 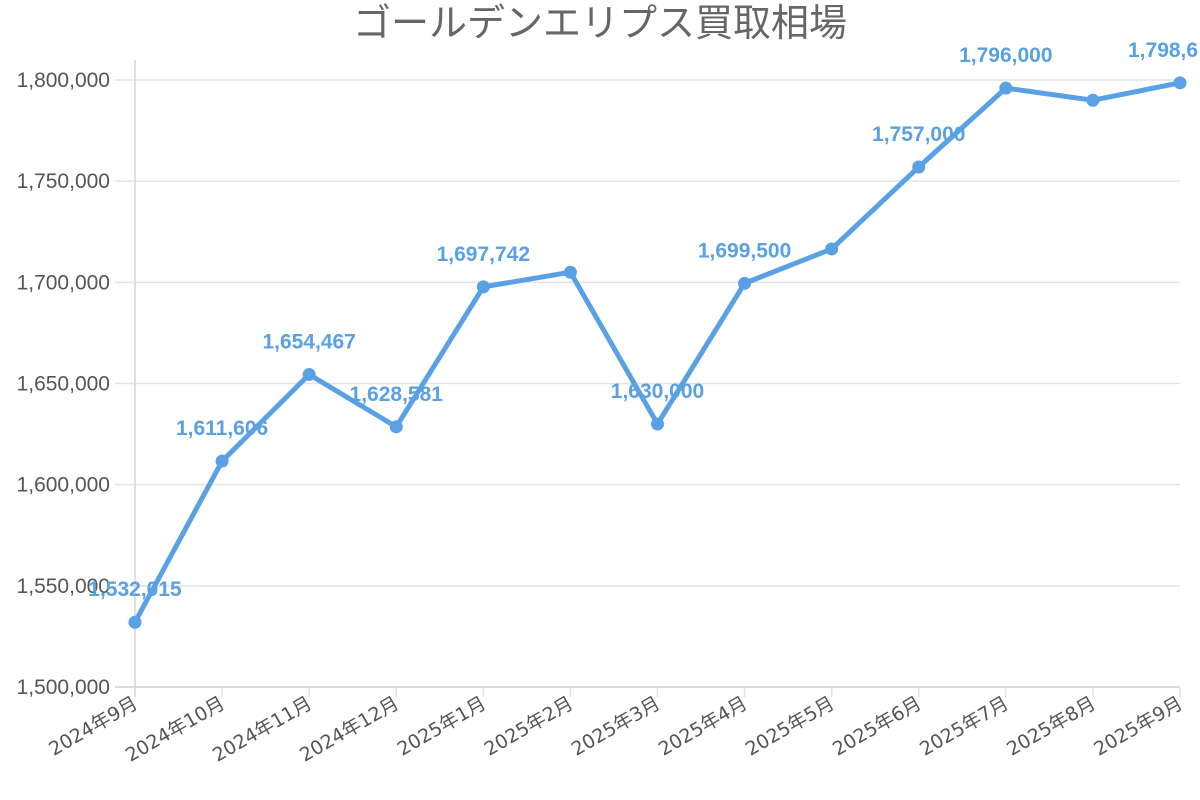 I want to click on data-label: 1,697,742, so click(x=483, y=254).